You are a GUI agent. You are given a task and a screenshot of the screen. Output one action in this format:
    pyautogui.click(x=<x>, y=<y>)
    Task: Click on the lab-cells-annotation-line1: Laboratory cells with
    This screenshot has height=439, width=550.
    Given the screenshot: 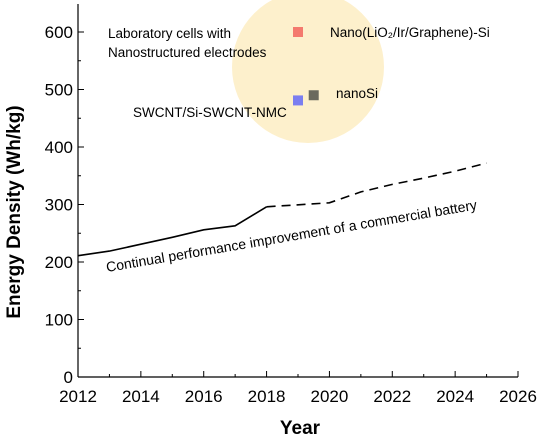 What is the action you would take?
    pyautogui.click(x=169, y=33)
    